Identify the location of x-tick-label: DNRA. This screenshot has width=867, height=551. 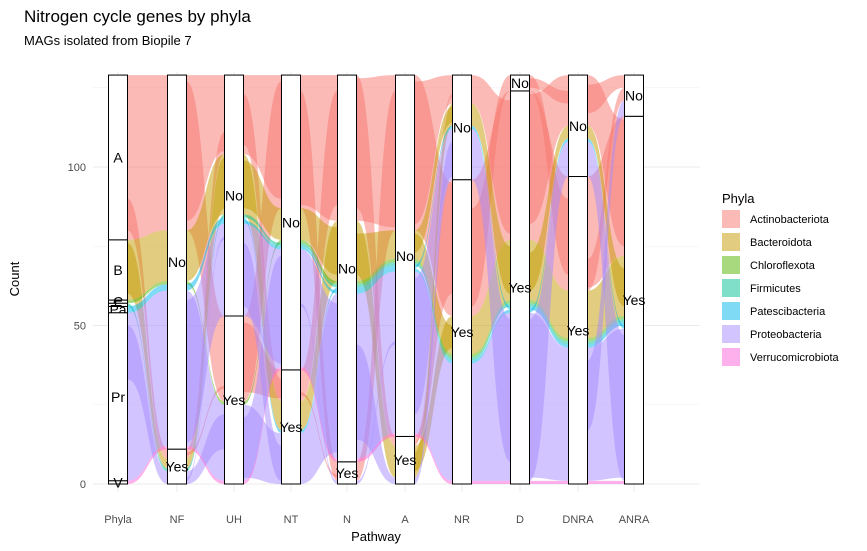
(578, 520).